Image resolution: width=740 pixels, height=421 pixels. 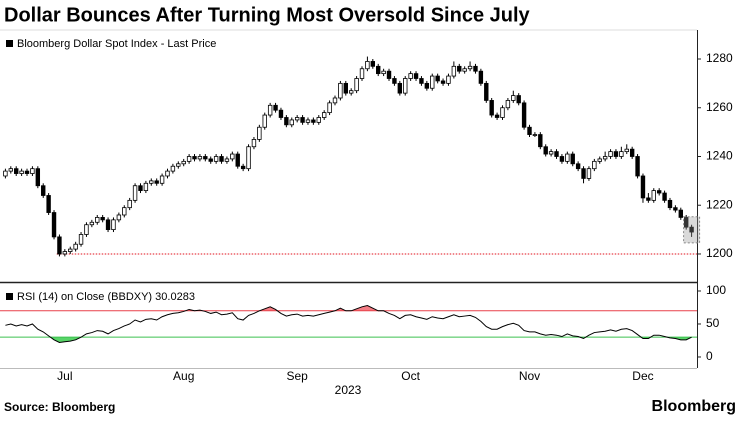 What do you see at coordinates (694, 406) in the screenshot?
I see `brand: Bloomberg` at bounding box center [694, 406].